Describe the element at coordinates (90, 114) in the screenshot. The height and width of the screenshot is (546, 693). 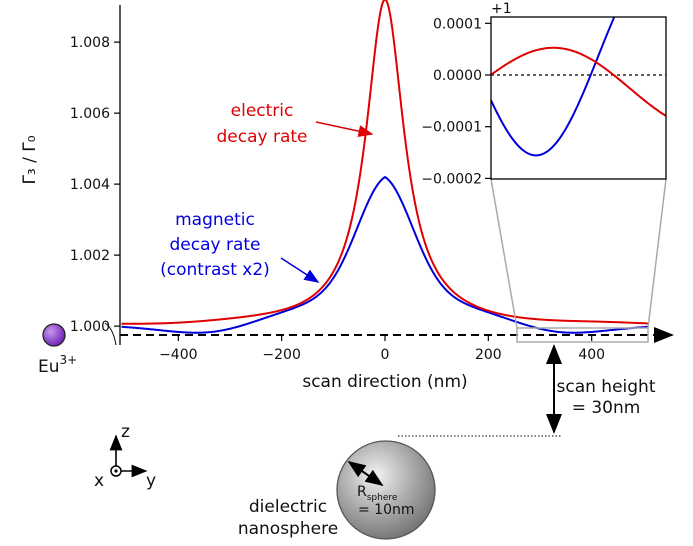
I see `y-tick-label: 1.006` at that location.